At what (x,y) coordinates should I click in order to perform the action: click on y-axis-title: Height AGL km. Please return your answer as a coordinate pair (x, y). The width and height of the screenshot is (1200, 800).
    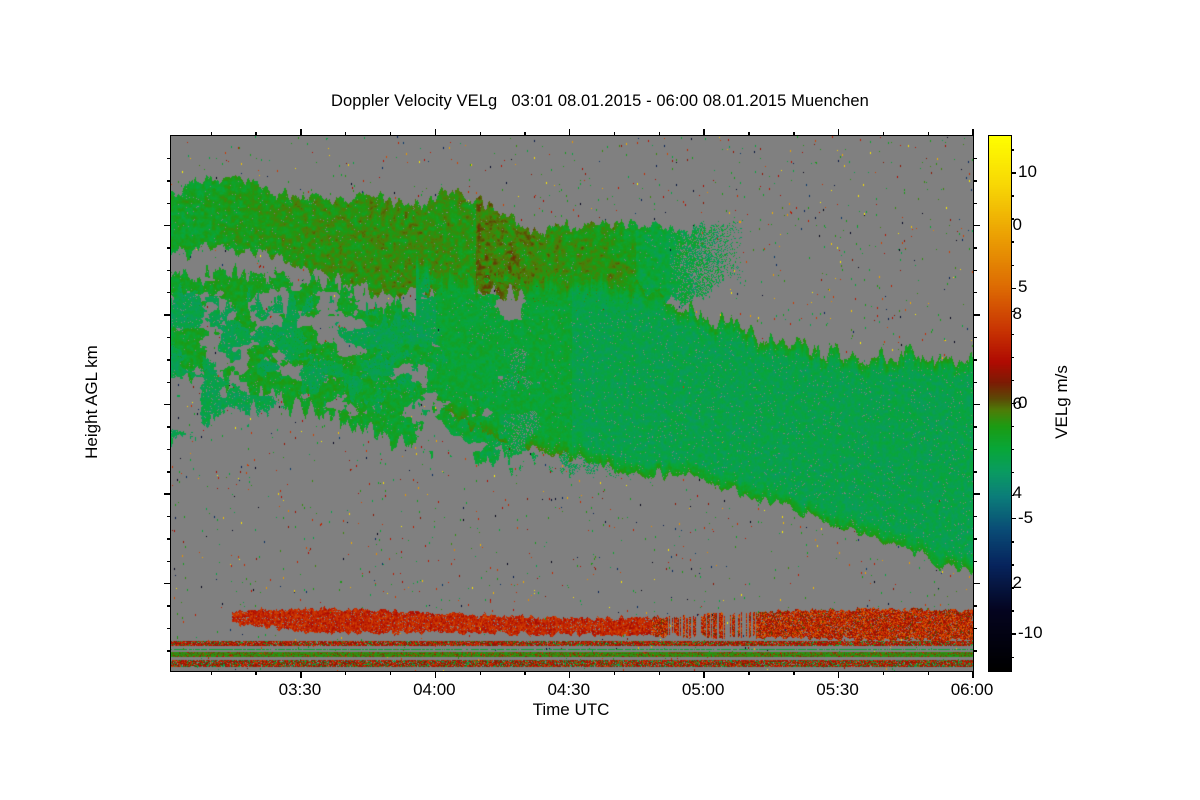
    Looking at the image, I should click on (91, 402).